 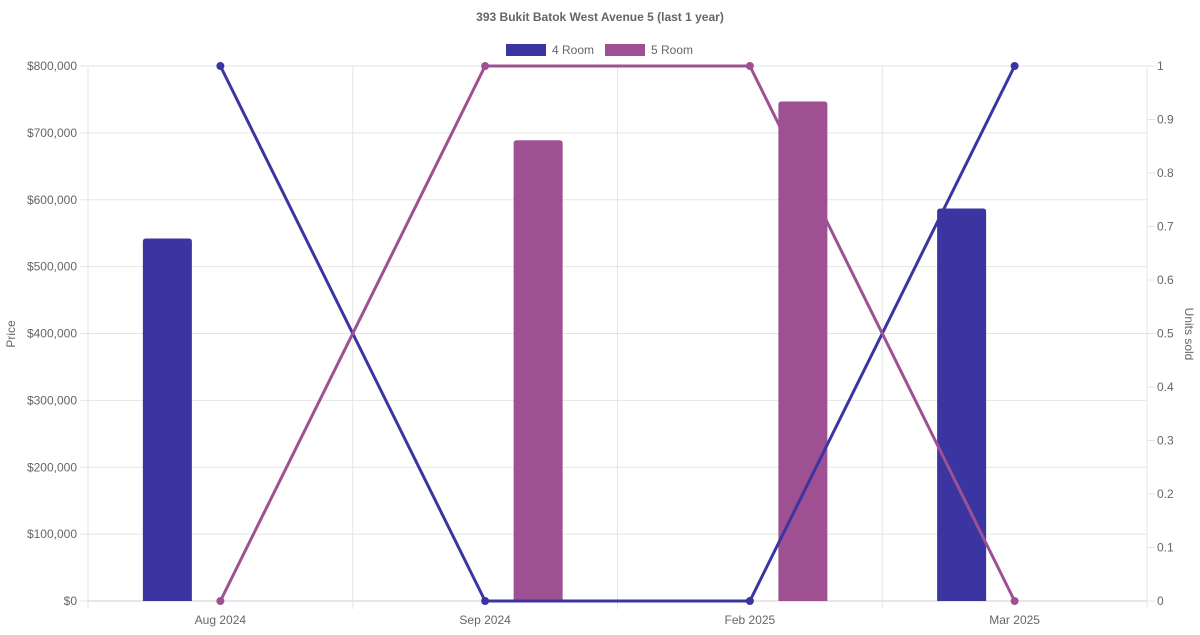 What do you see at coordinates (1189, 334) in the screenshot?
I see `y-axis-right-label: Units sold` at bounding box center [1189, 334].